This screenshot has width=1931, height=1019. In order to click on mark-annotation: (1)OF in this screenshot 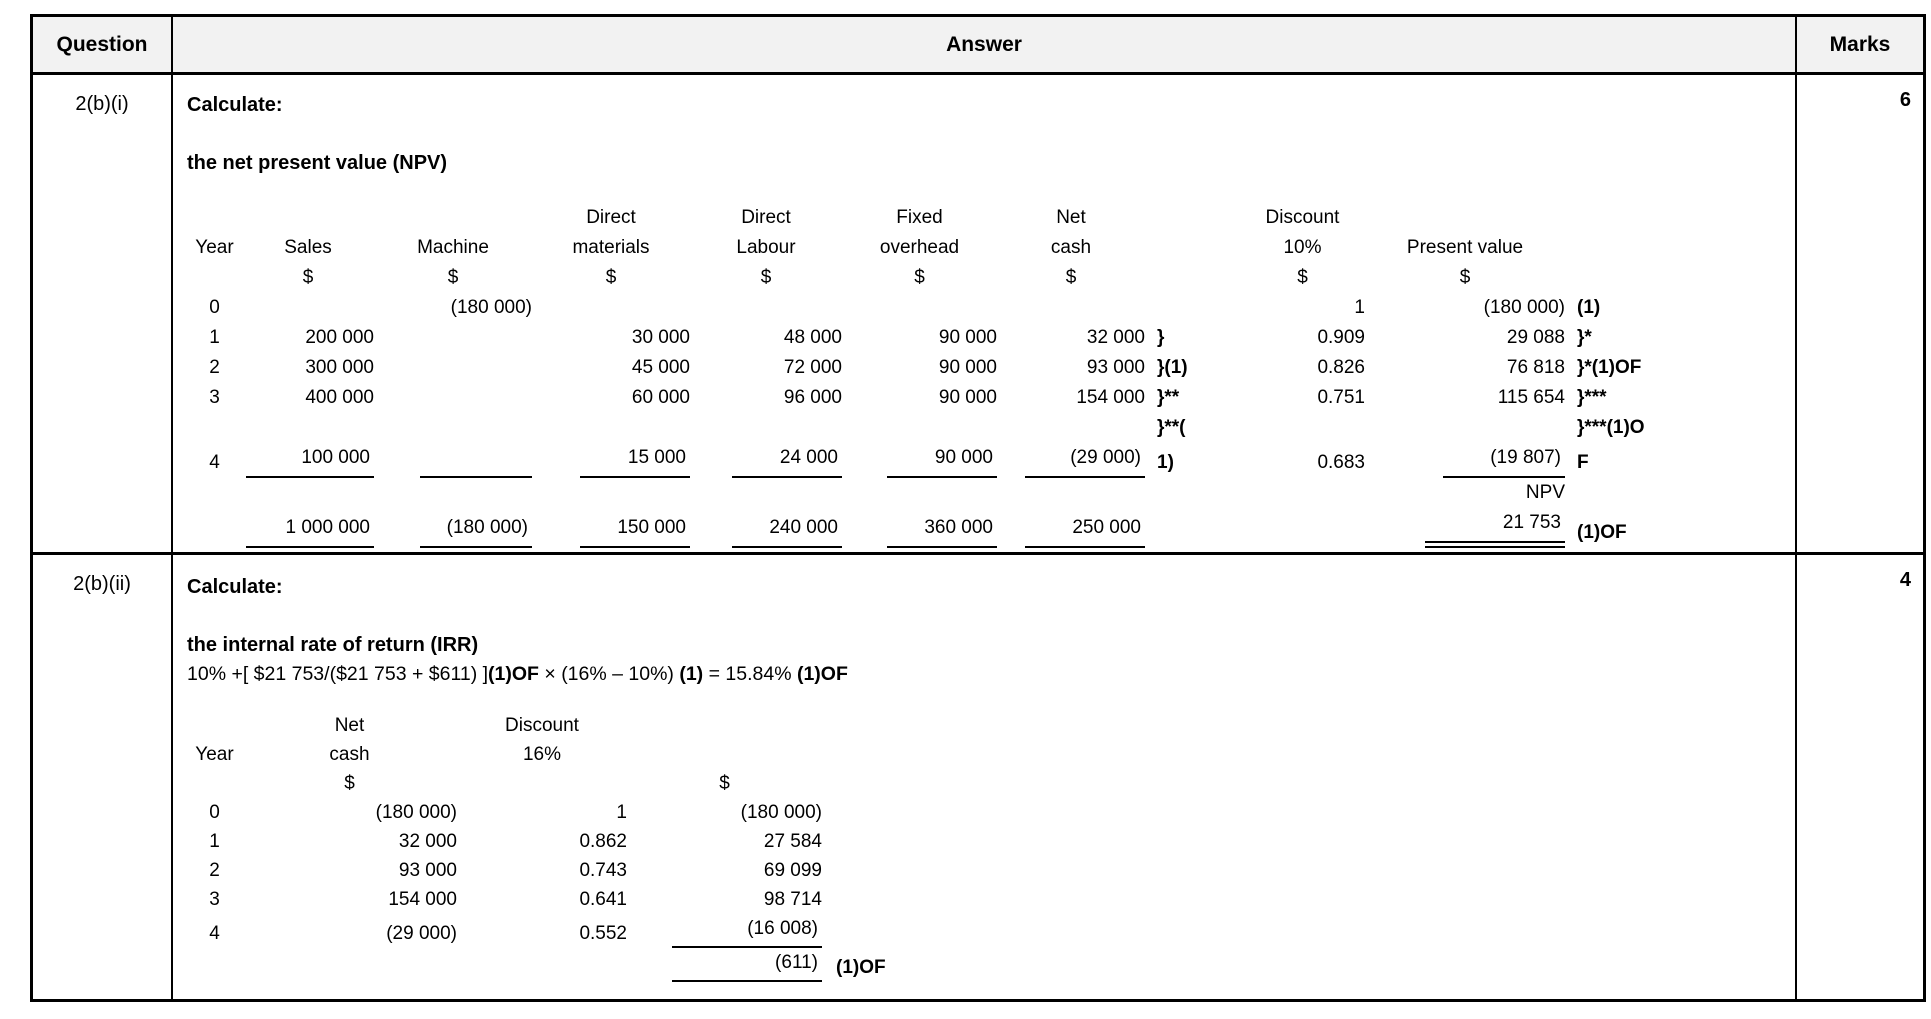, I will do `click(822, 674)`.